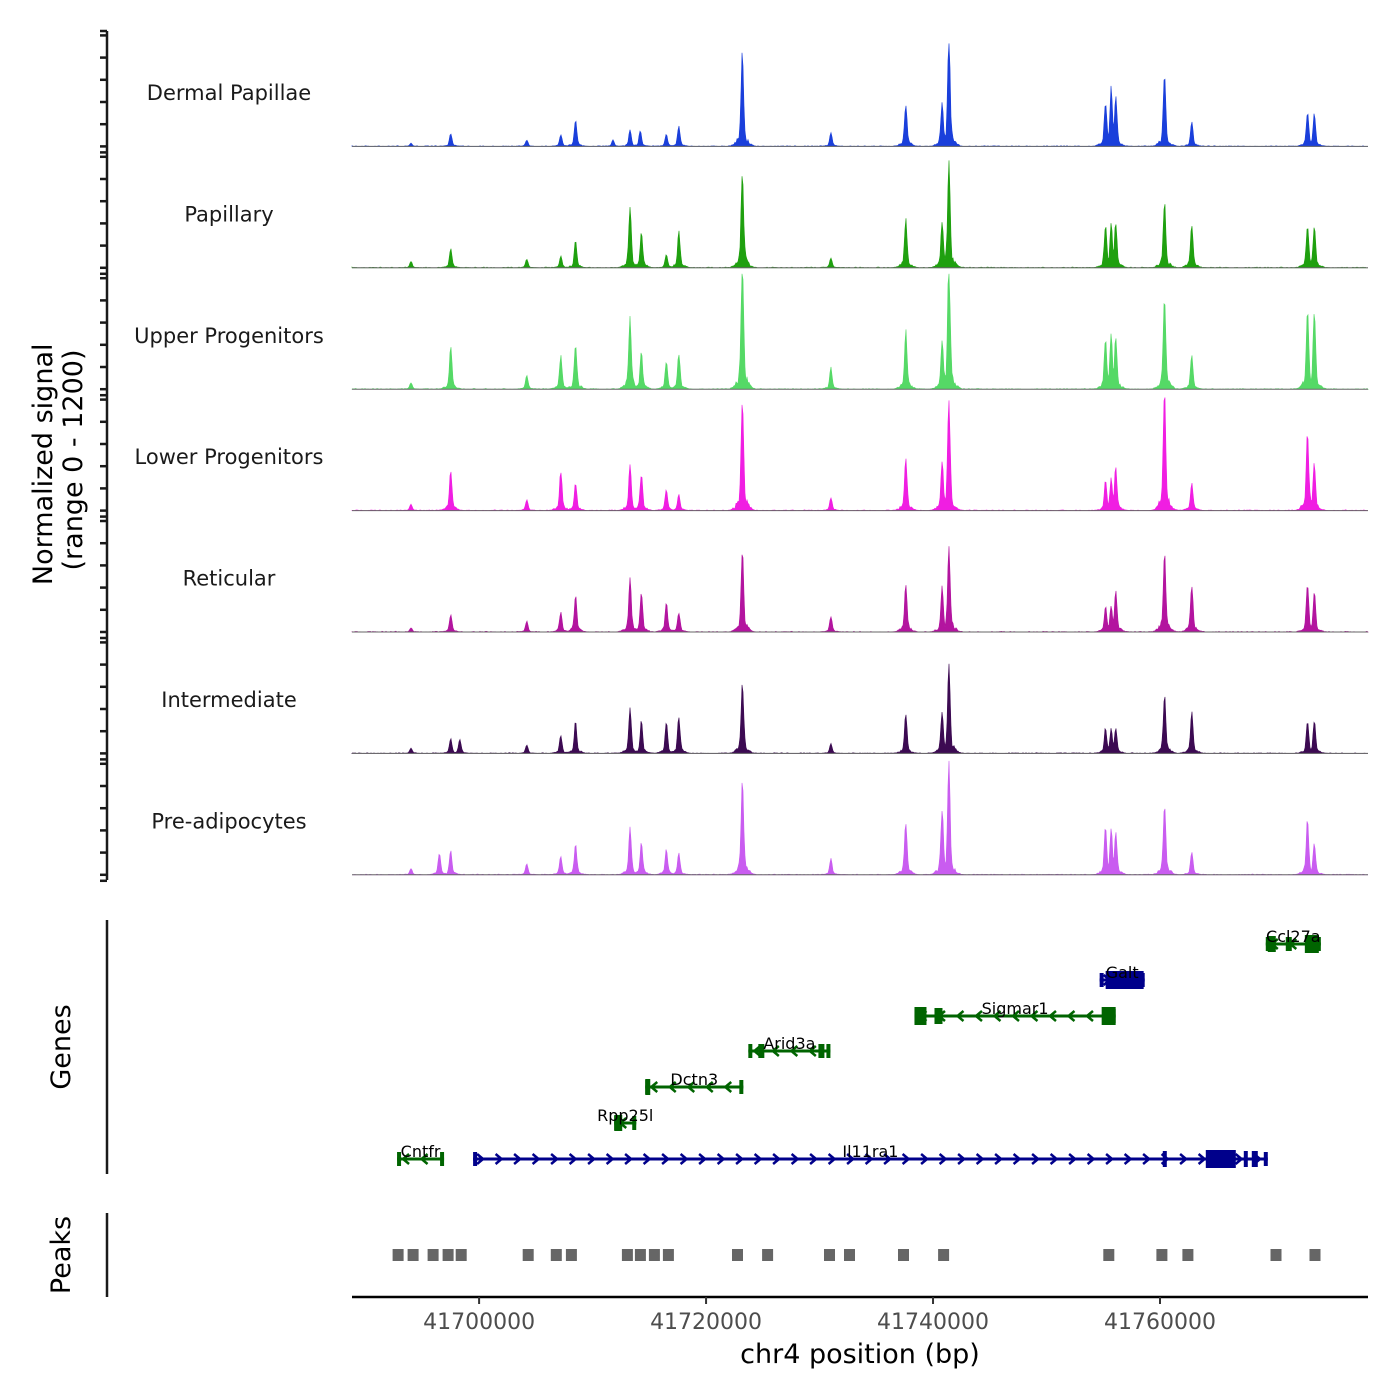 The width and height of the screenshot is (1400, 1400). I want to click on gene: Galt, so click(1122, 976).